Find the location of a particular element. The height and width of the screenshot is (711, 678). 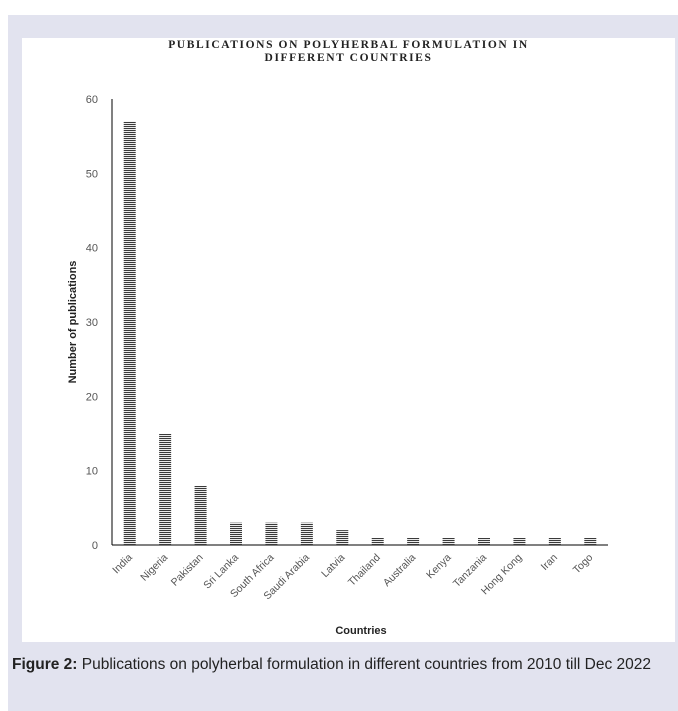

x-tick-label: Togo is located at coordinates (583, 564).